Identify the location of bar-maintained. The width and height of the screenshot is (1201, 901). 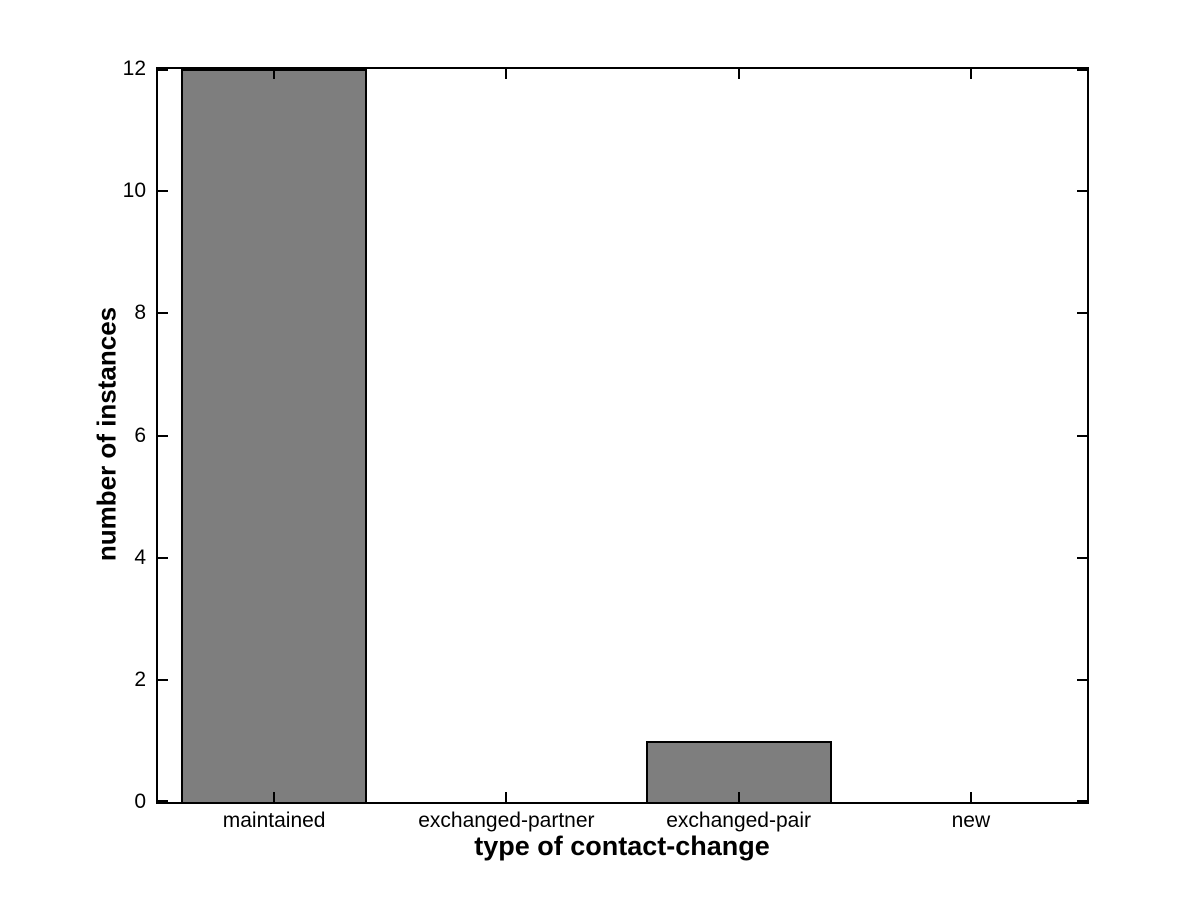
(274, 435).